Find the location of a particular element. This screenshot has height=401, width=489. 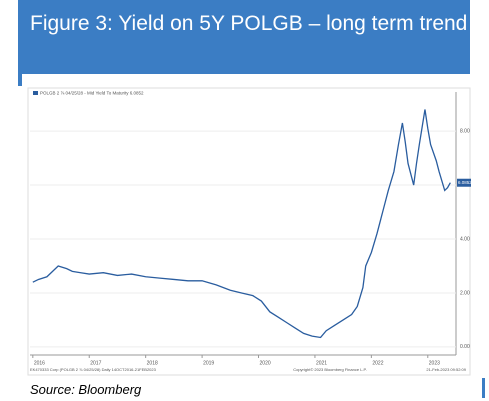

last-value-box is located at coordinates (464, 182).